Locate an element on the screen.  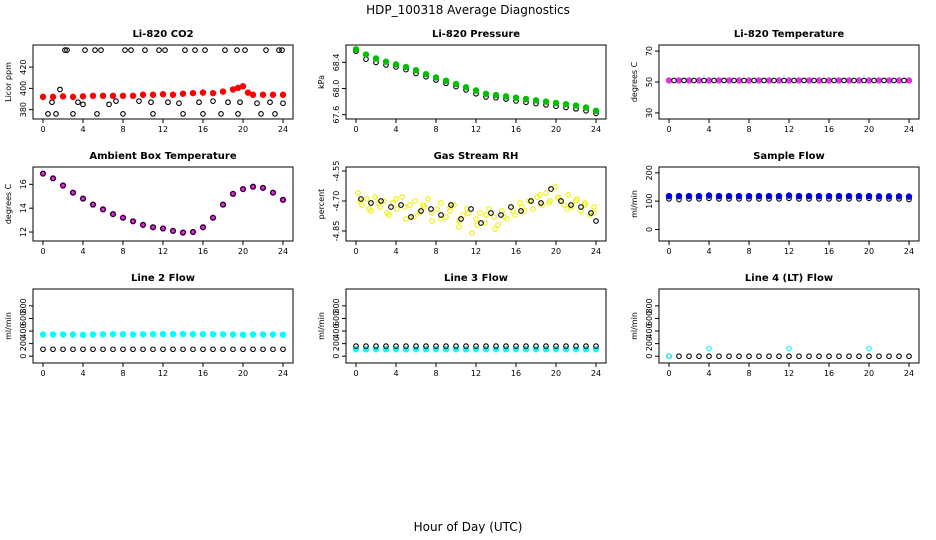
data-points is located at coordinates (476, 348).